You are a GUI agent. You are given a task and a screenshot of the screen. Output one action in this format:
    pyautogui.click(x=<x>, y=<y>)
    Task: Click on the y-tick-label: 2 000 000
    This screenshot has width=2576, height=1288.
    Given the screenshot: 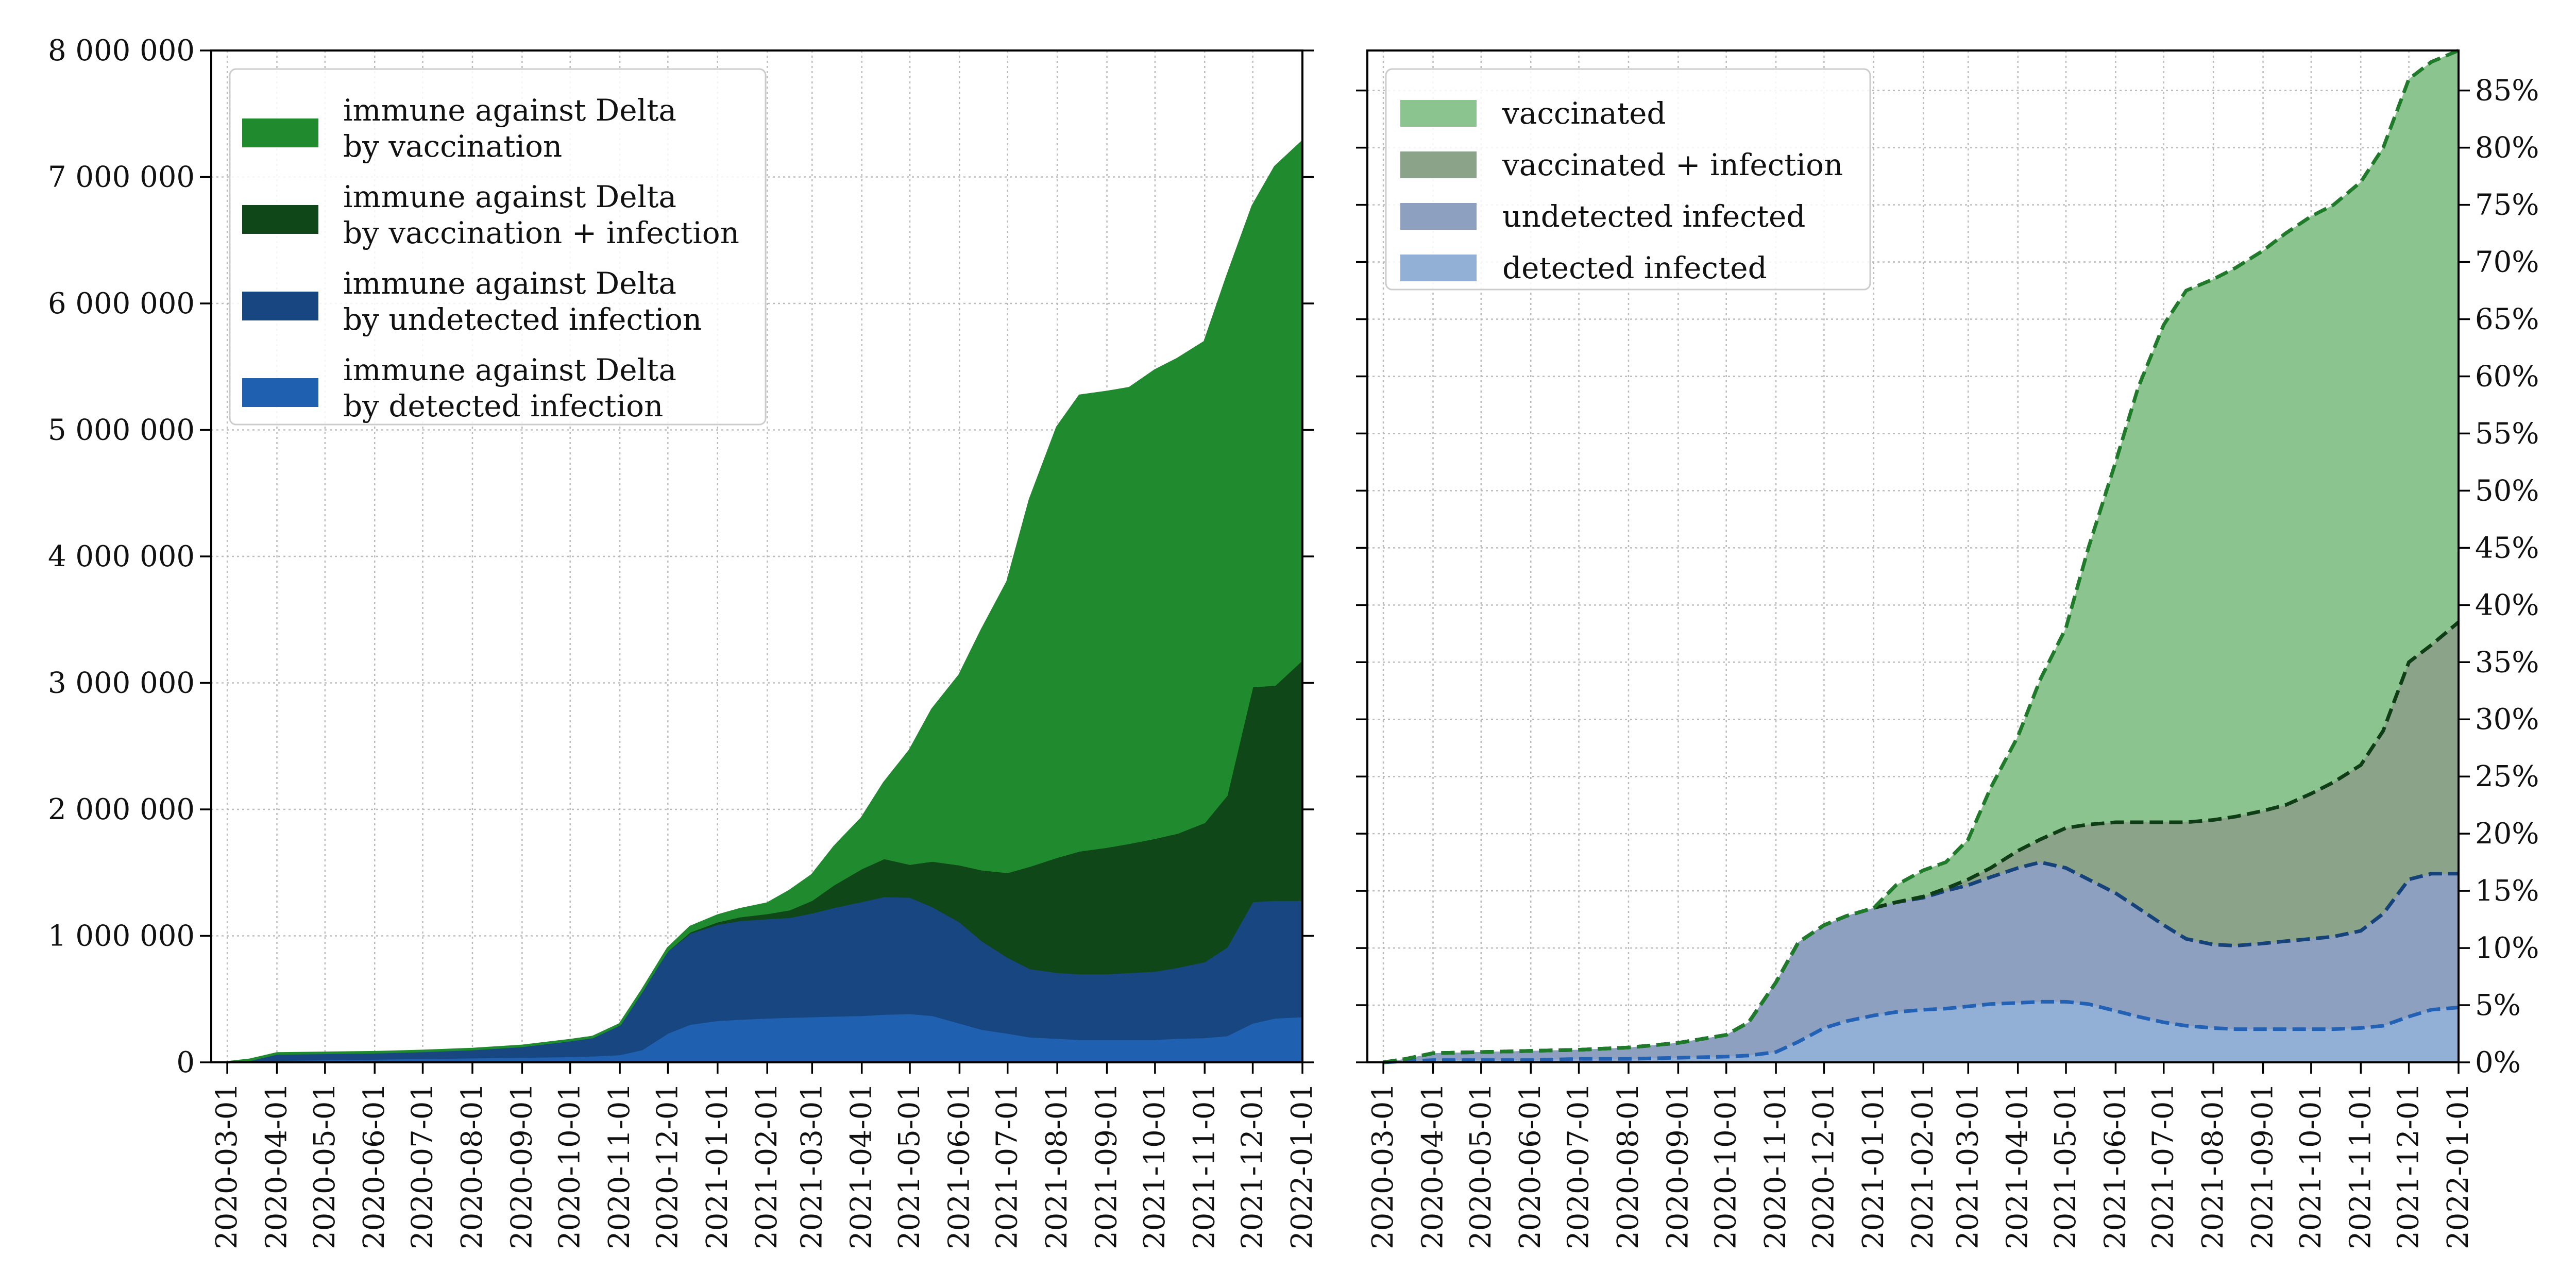 What is the action you would take?
    pyautogui.click(x=121, y=809)
    